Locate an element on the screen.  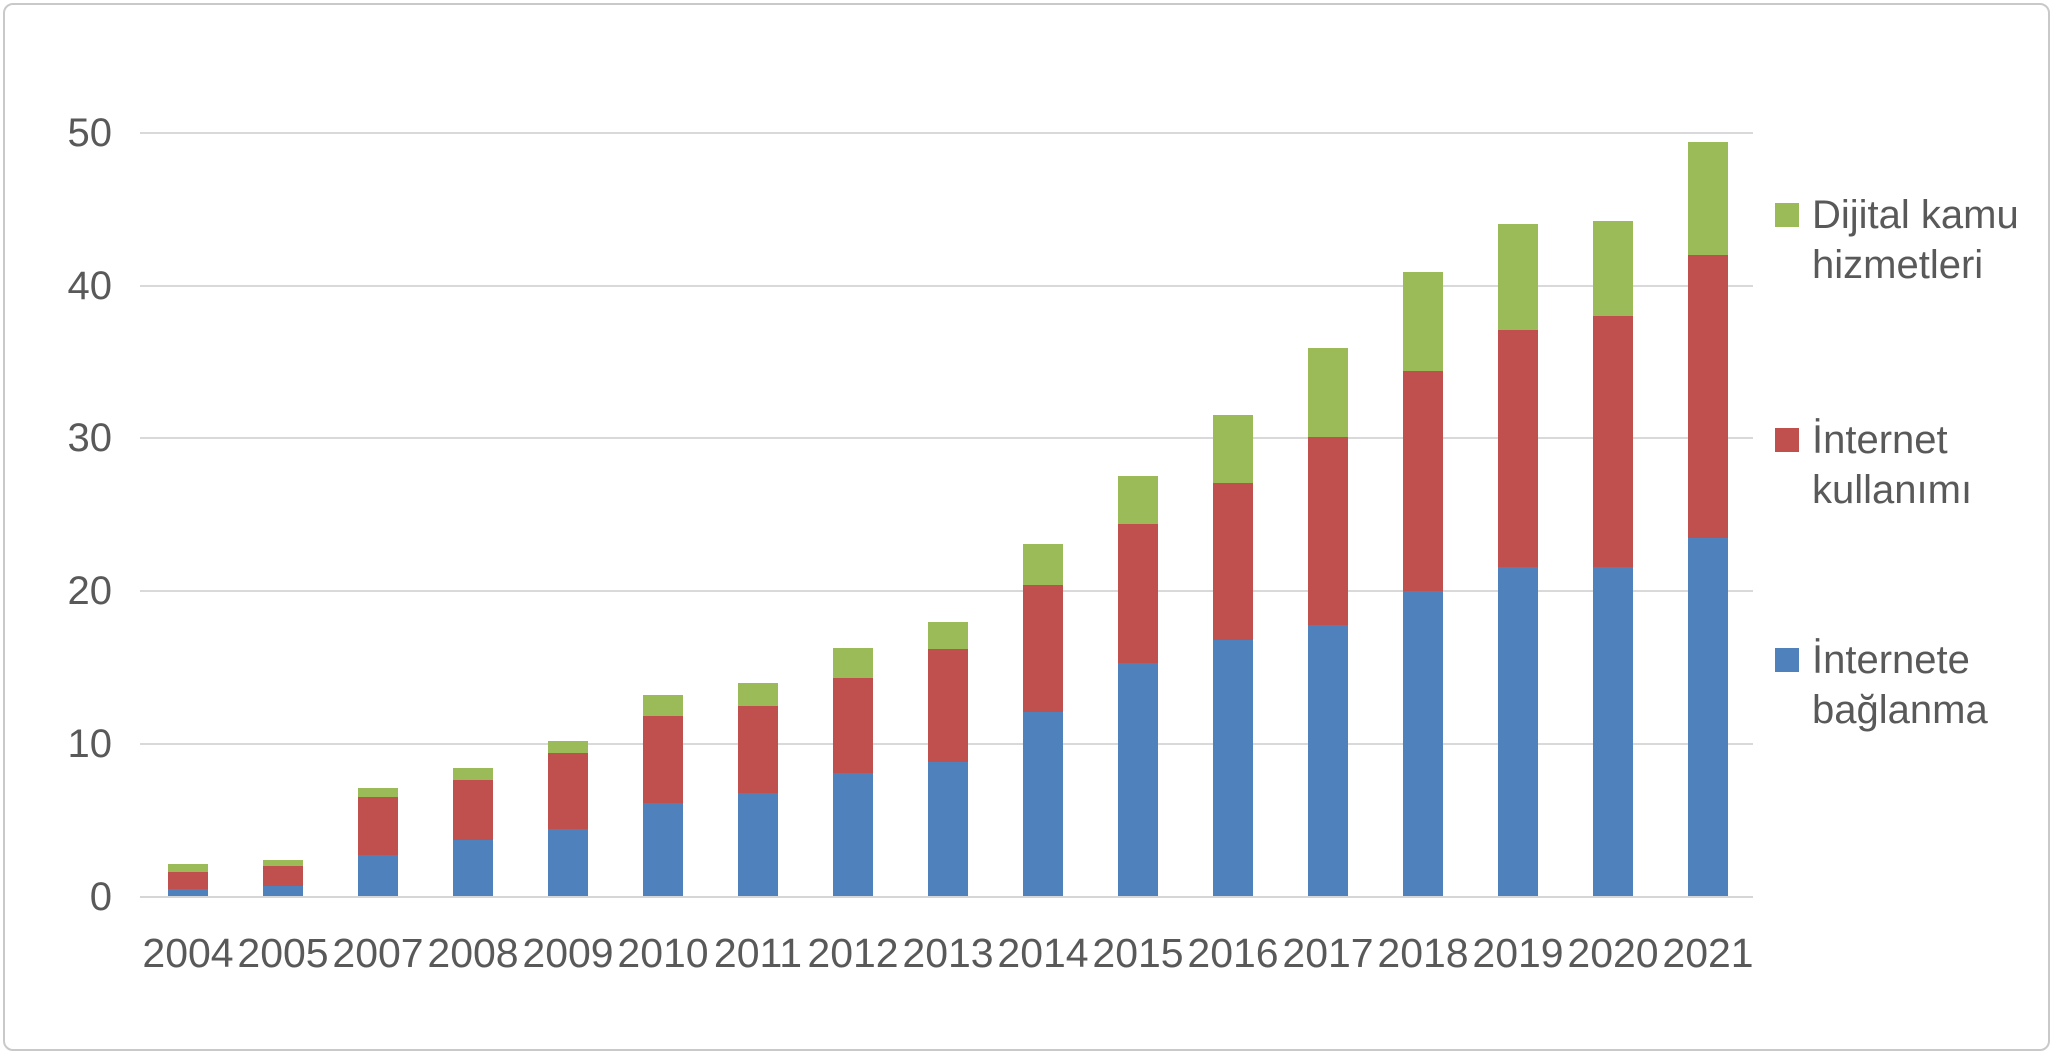
legend-label: Dijital kamu hizmetleri is located at coordinates (1915, 240).